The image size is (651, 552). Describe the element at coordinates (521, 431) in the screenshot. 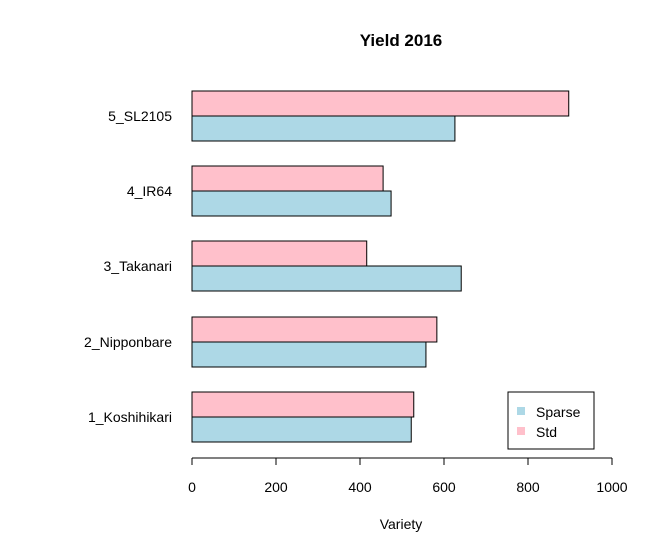

I see `legend-swatch-std` at that location.